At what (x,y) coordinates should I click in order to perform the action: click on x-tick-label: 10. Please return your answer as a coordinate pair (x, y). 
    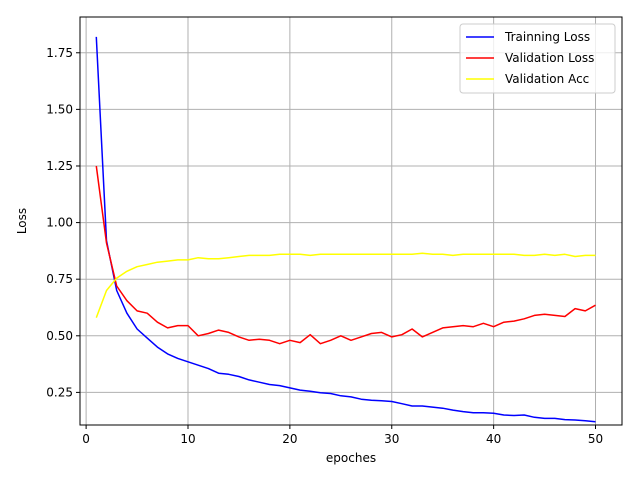
    Looking at the image, I should click on (187, 439).